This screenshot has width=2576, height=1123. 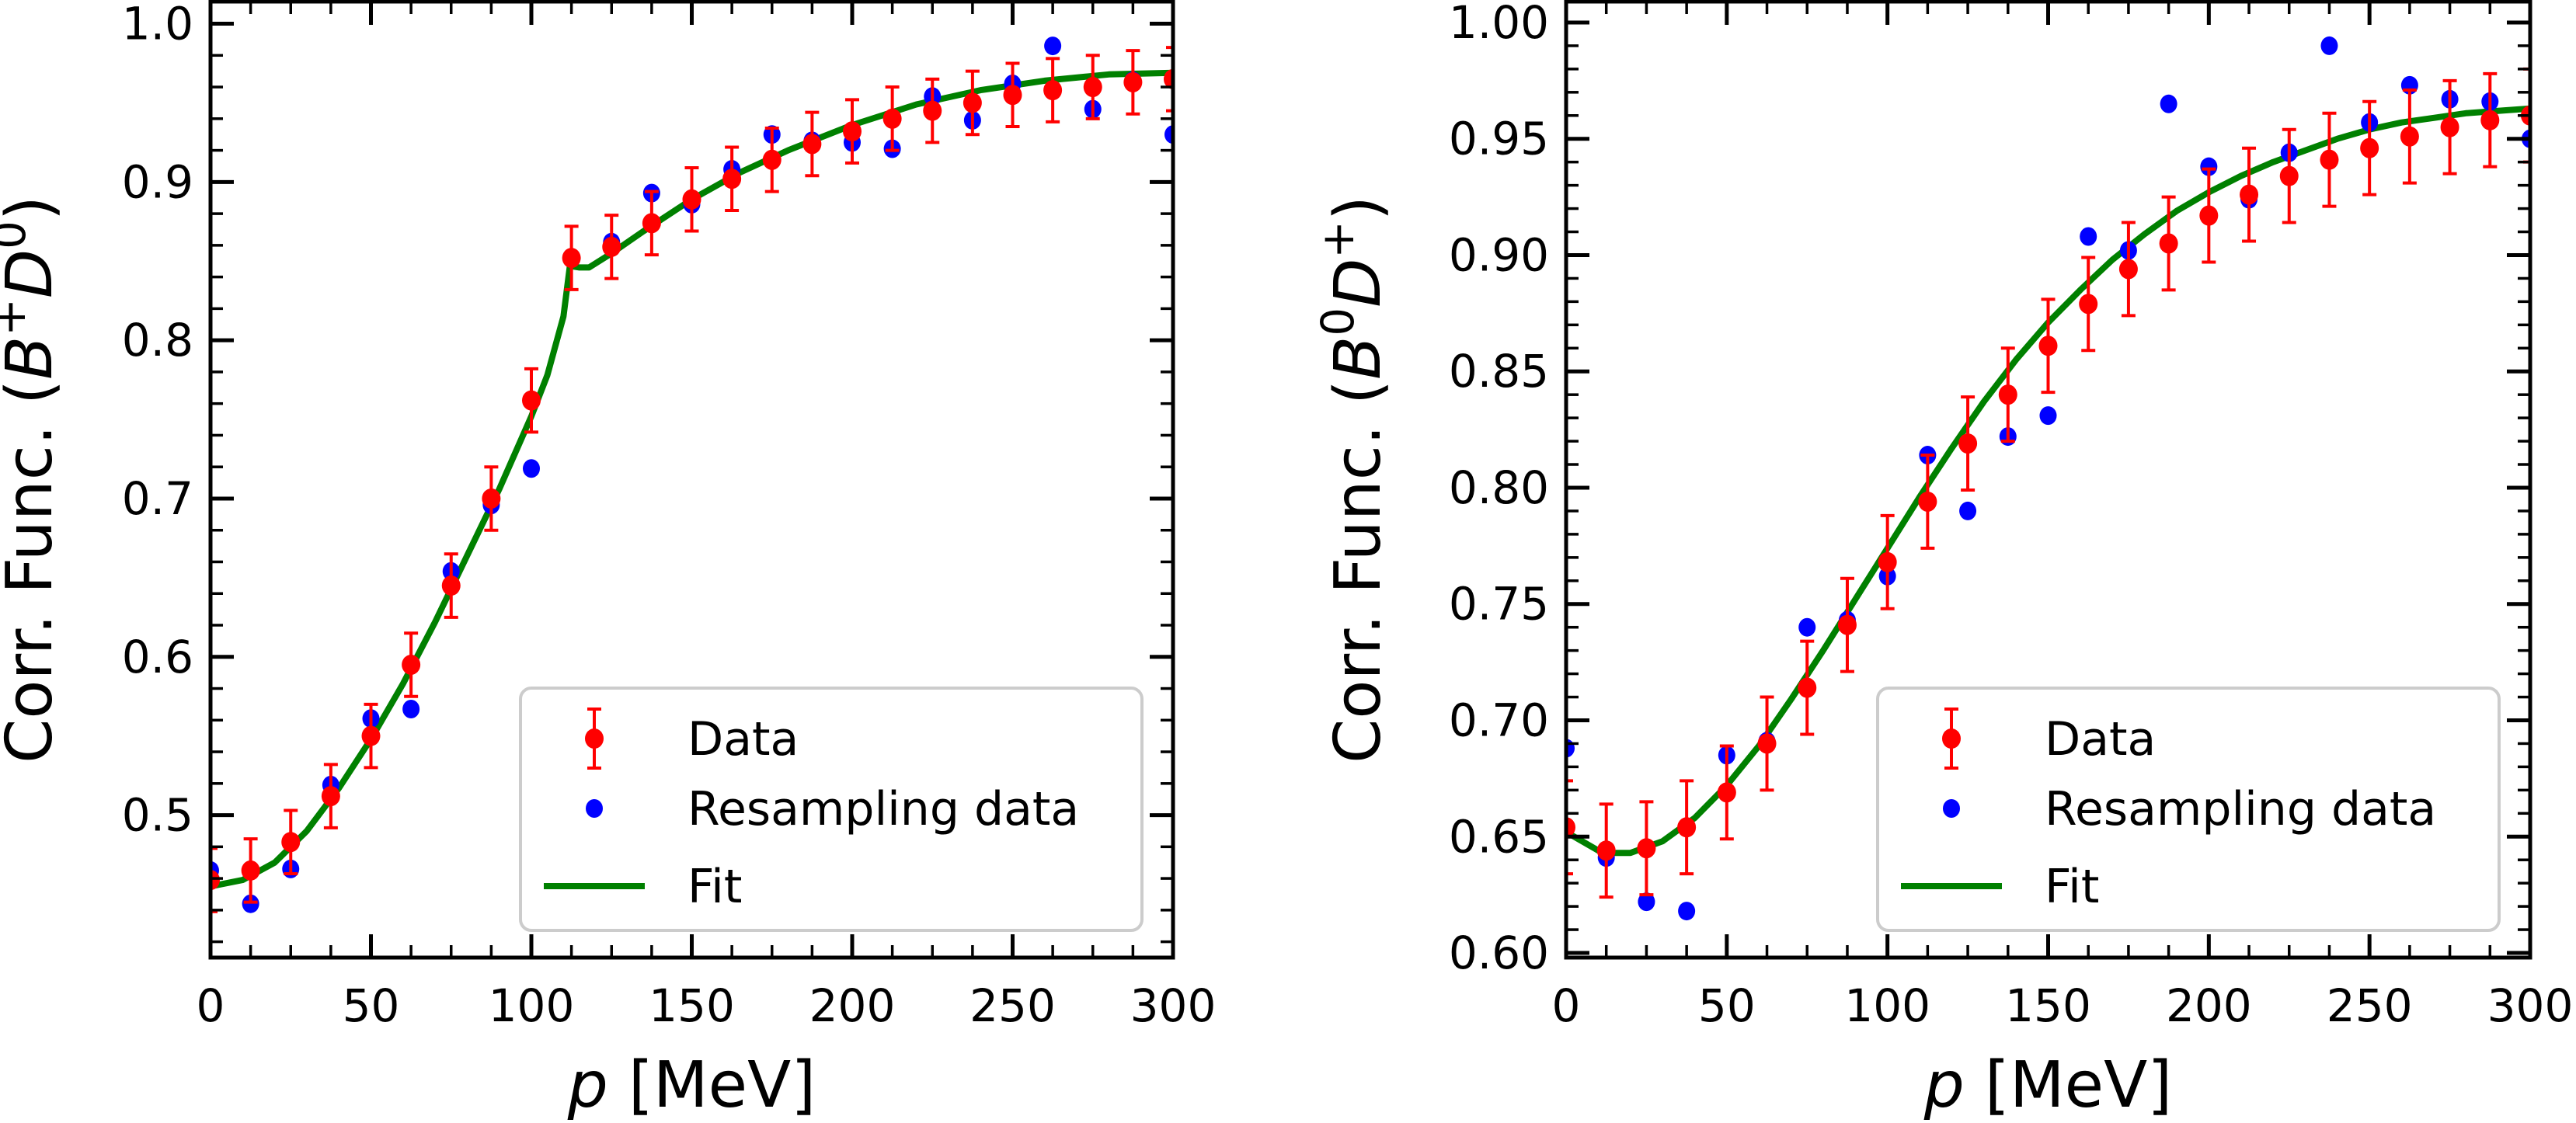 What do you see at coordinates (1499, 953) in the screenshot?
I see `y-tick-label: 0.60` at bounding box center [1499, 953].